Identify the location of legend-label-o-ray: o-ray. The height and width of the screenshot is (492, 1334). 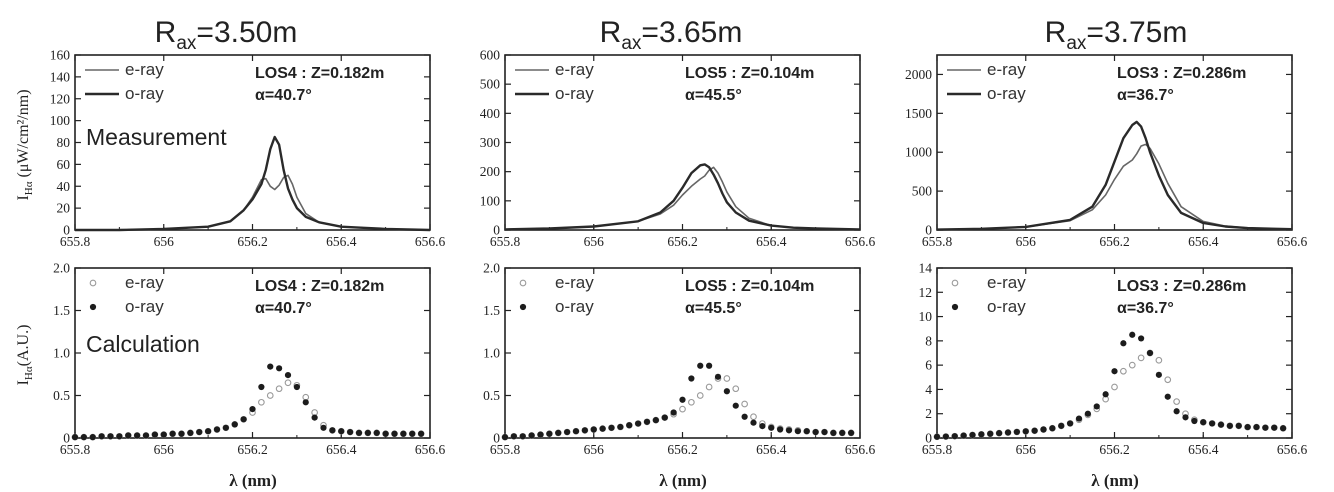
(1006, 93).